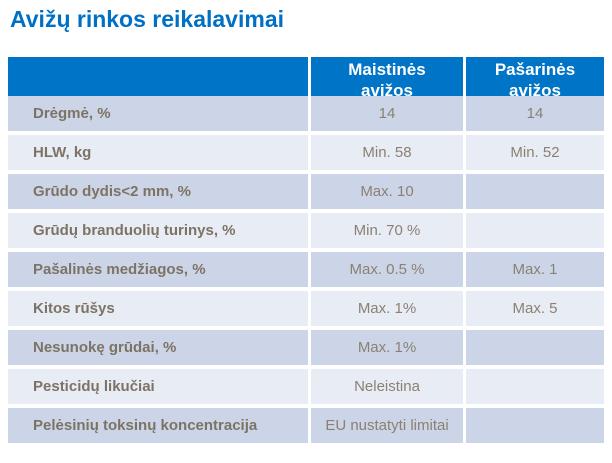  I want to click on row-label: HLW, kg, so click(158, 152).